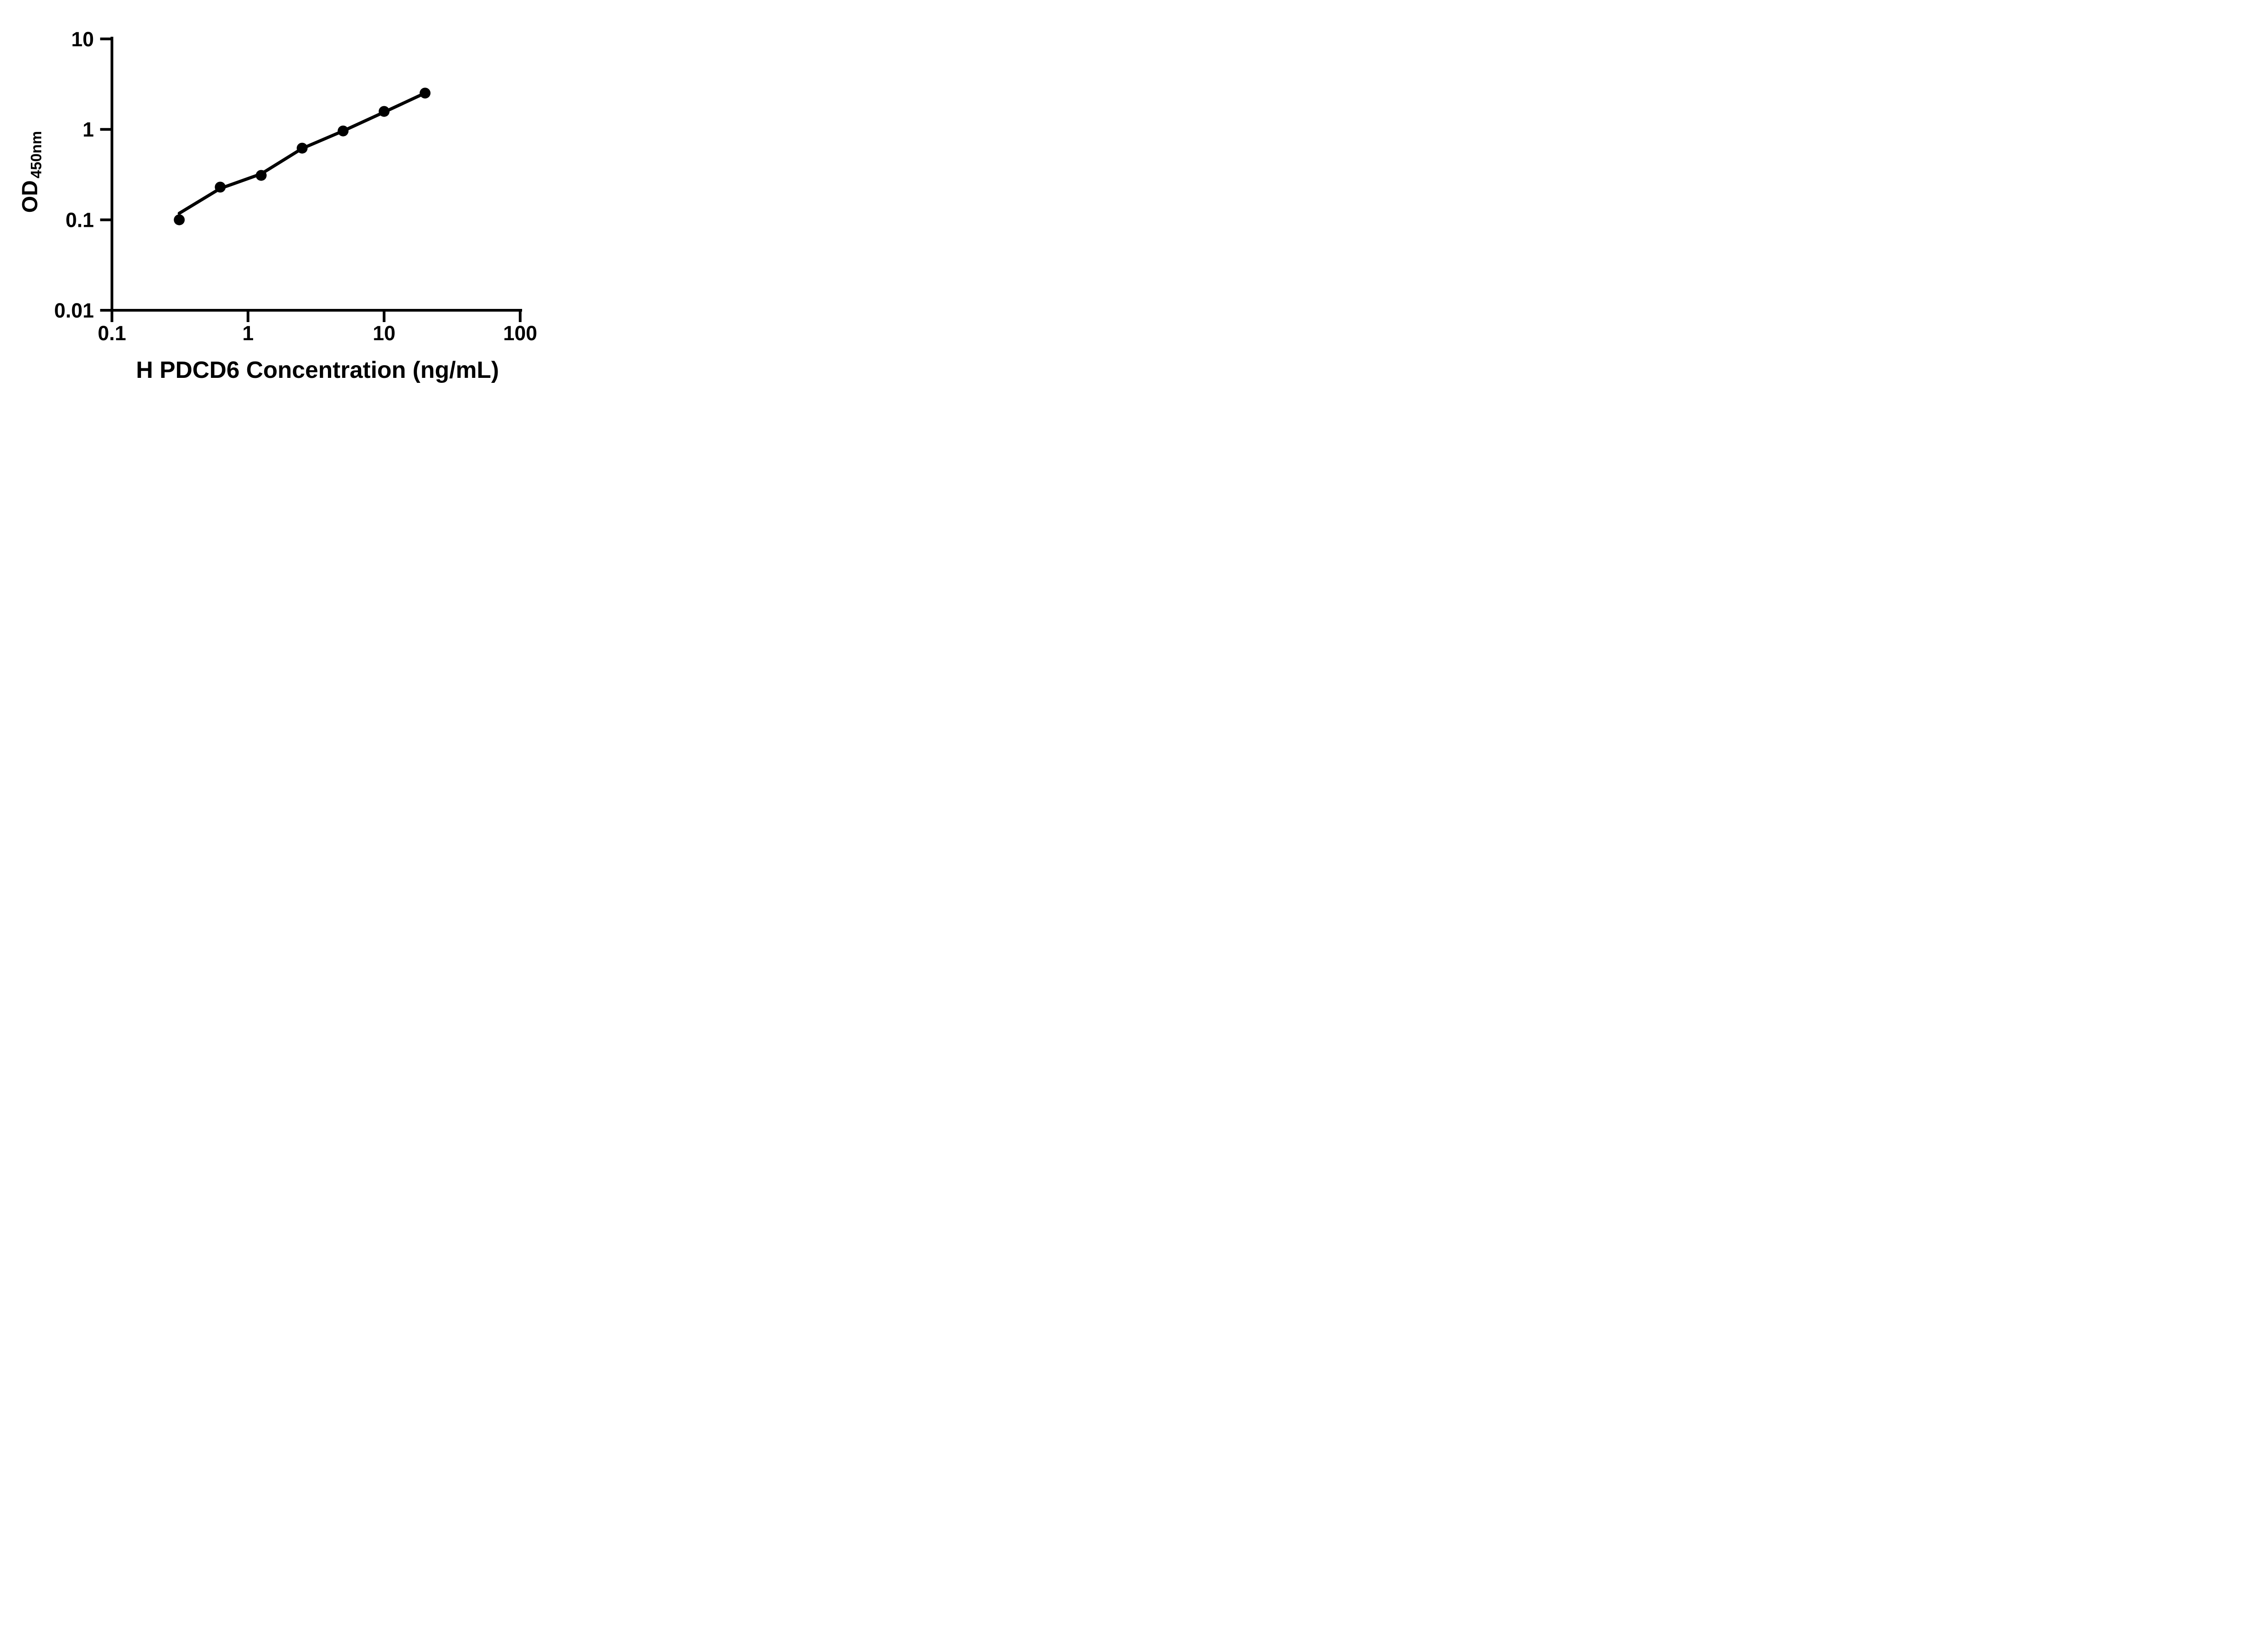 This screenshot has height=1633, width=2268. Describe the element at coordinates (82, 39) in the screenshot. I see `y-tick-label: 10` at that location.